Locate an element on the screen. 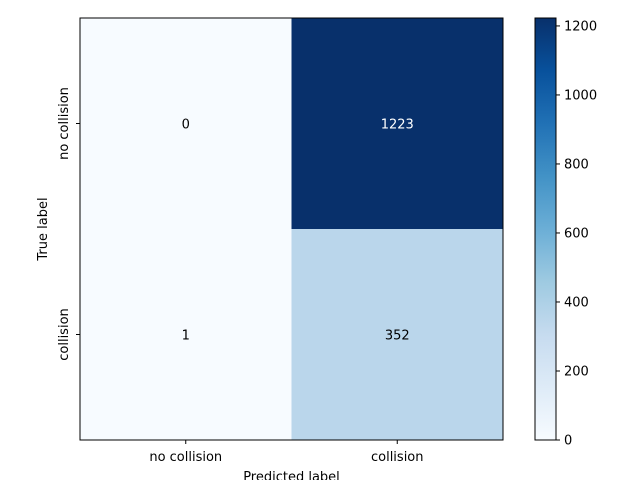 The height and width of the screenshot is (480, 640). colorbar-tick-label: 1200 is located at coordinates (580, 26).